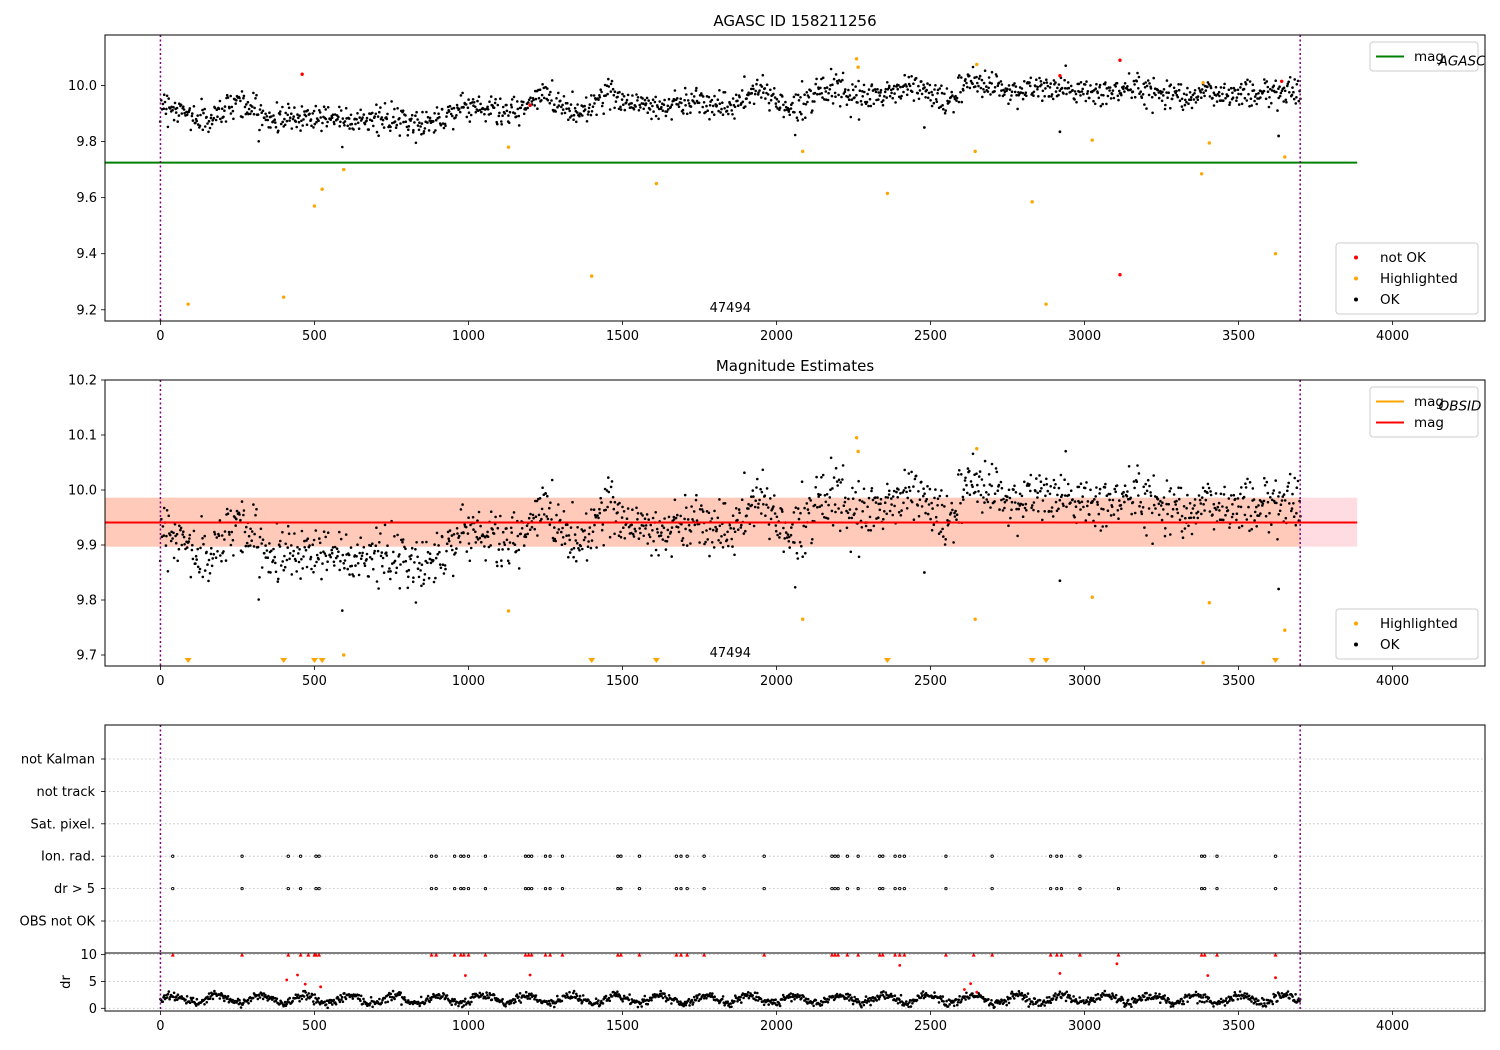  What do you see at coordinates (63, 824) in the screenshot?
I see `flag-label: Sat. pixel.` at bounding box center [63, 824].